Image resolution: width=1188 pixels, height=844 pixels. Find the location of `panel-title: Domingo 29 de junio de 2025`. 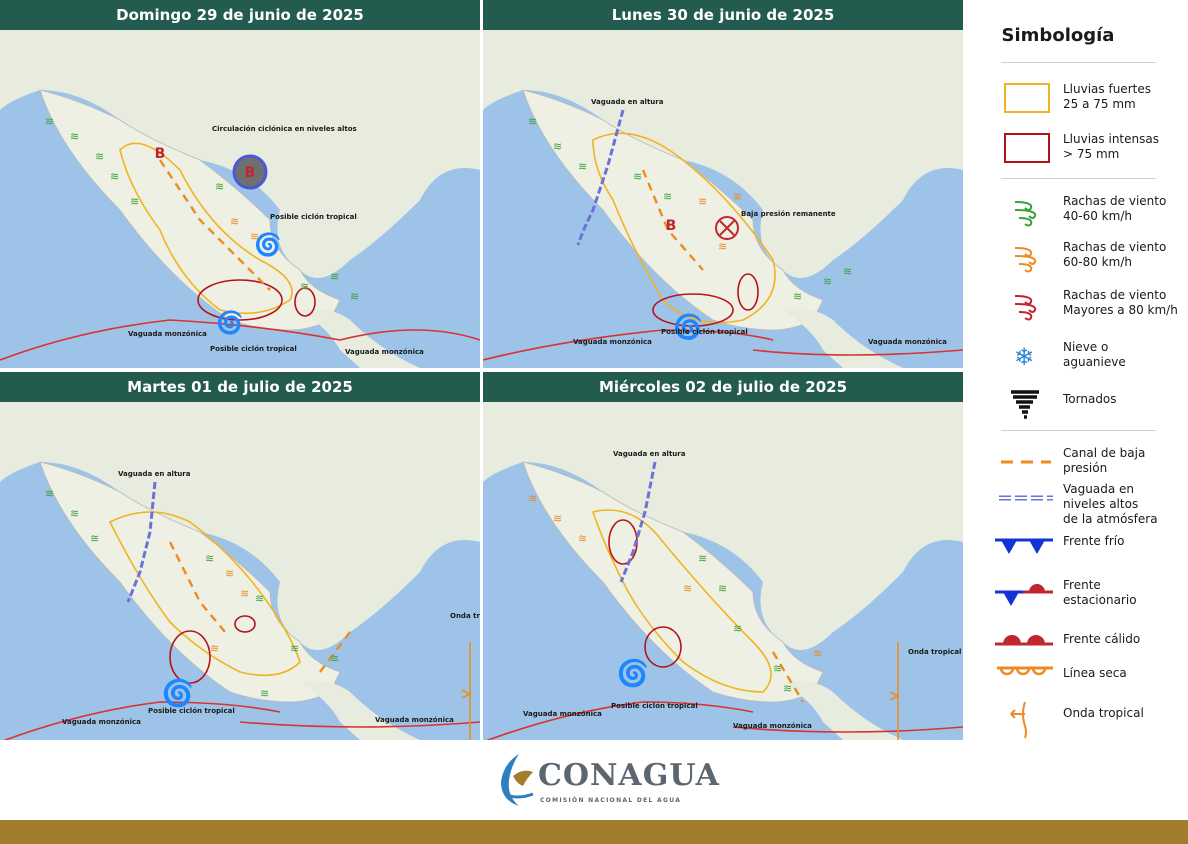

panel-title: Domingo 29 de junio de 2025 is located at coordinates (240, 15).